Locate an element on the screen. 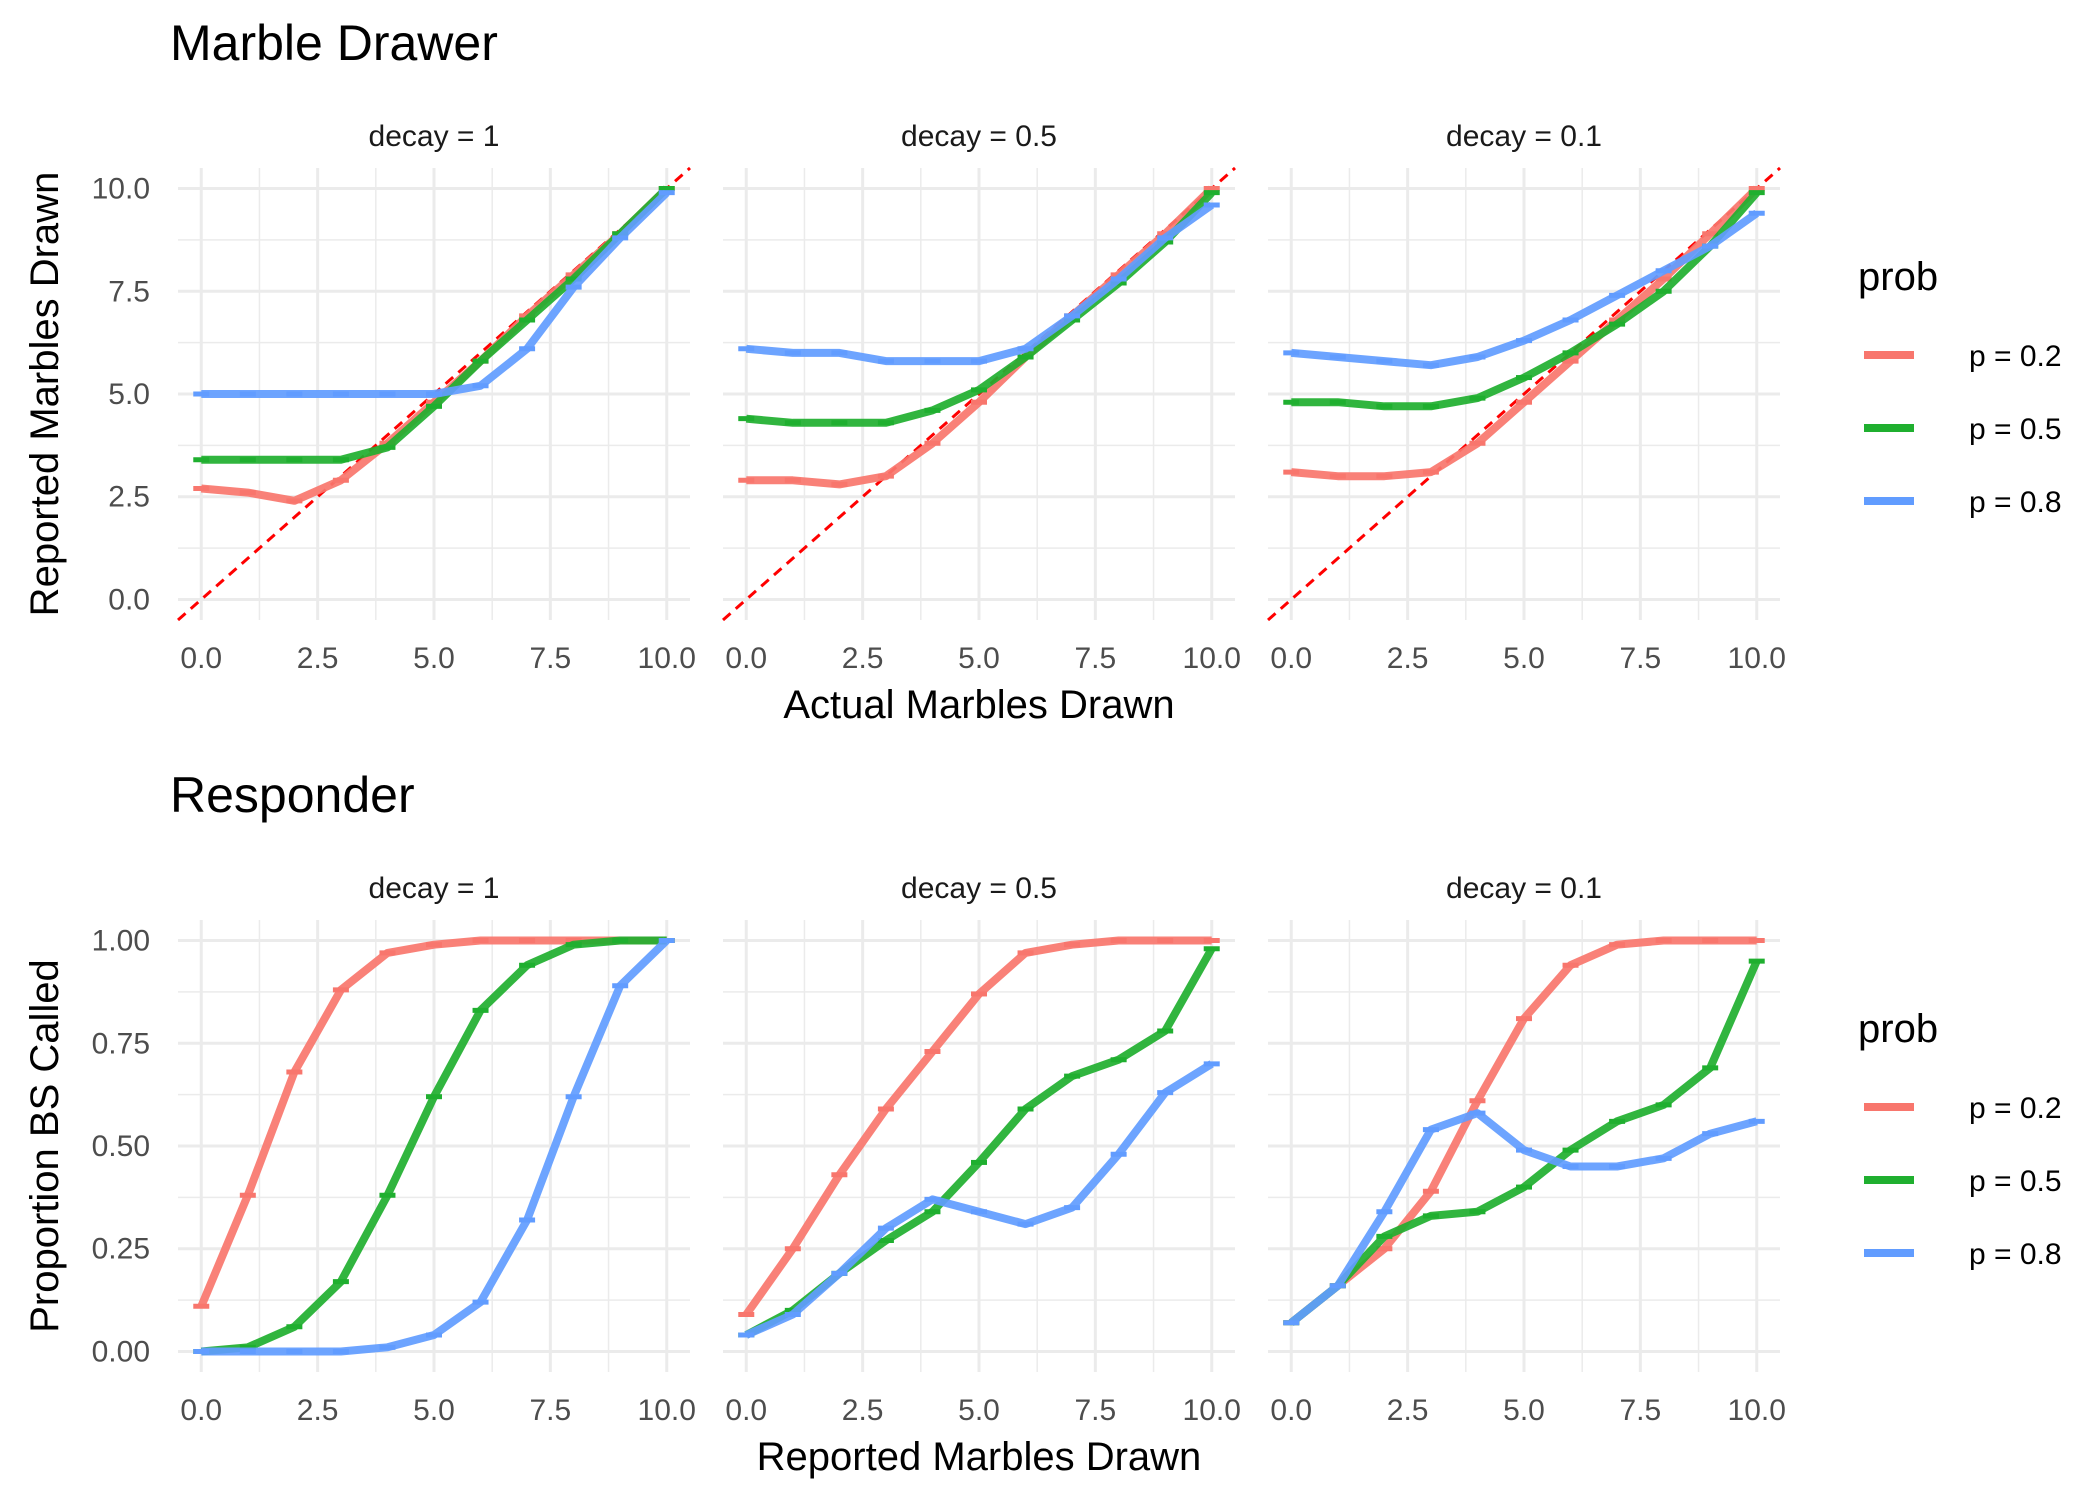 This screenshot has height=1499, width=2099. y-tick-label: 1.00 is located at coordinates (121, 941).